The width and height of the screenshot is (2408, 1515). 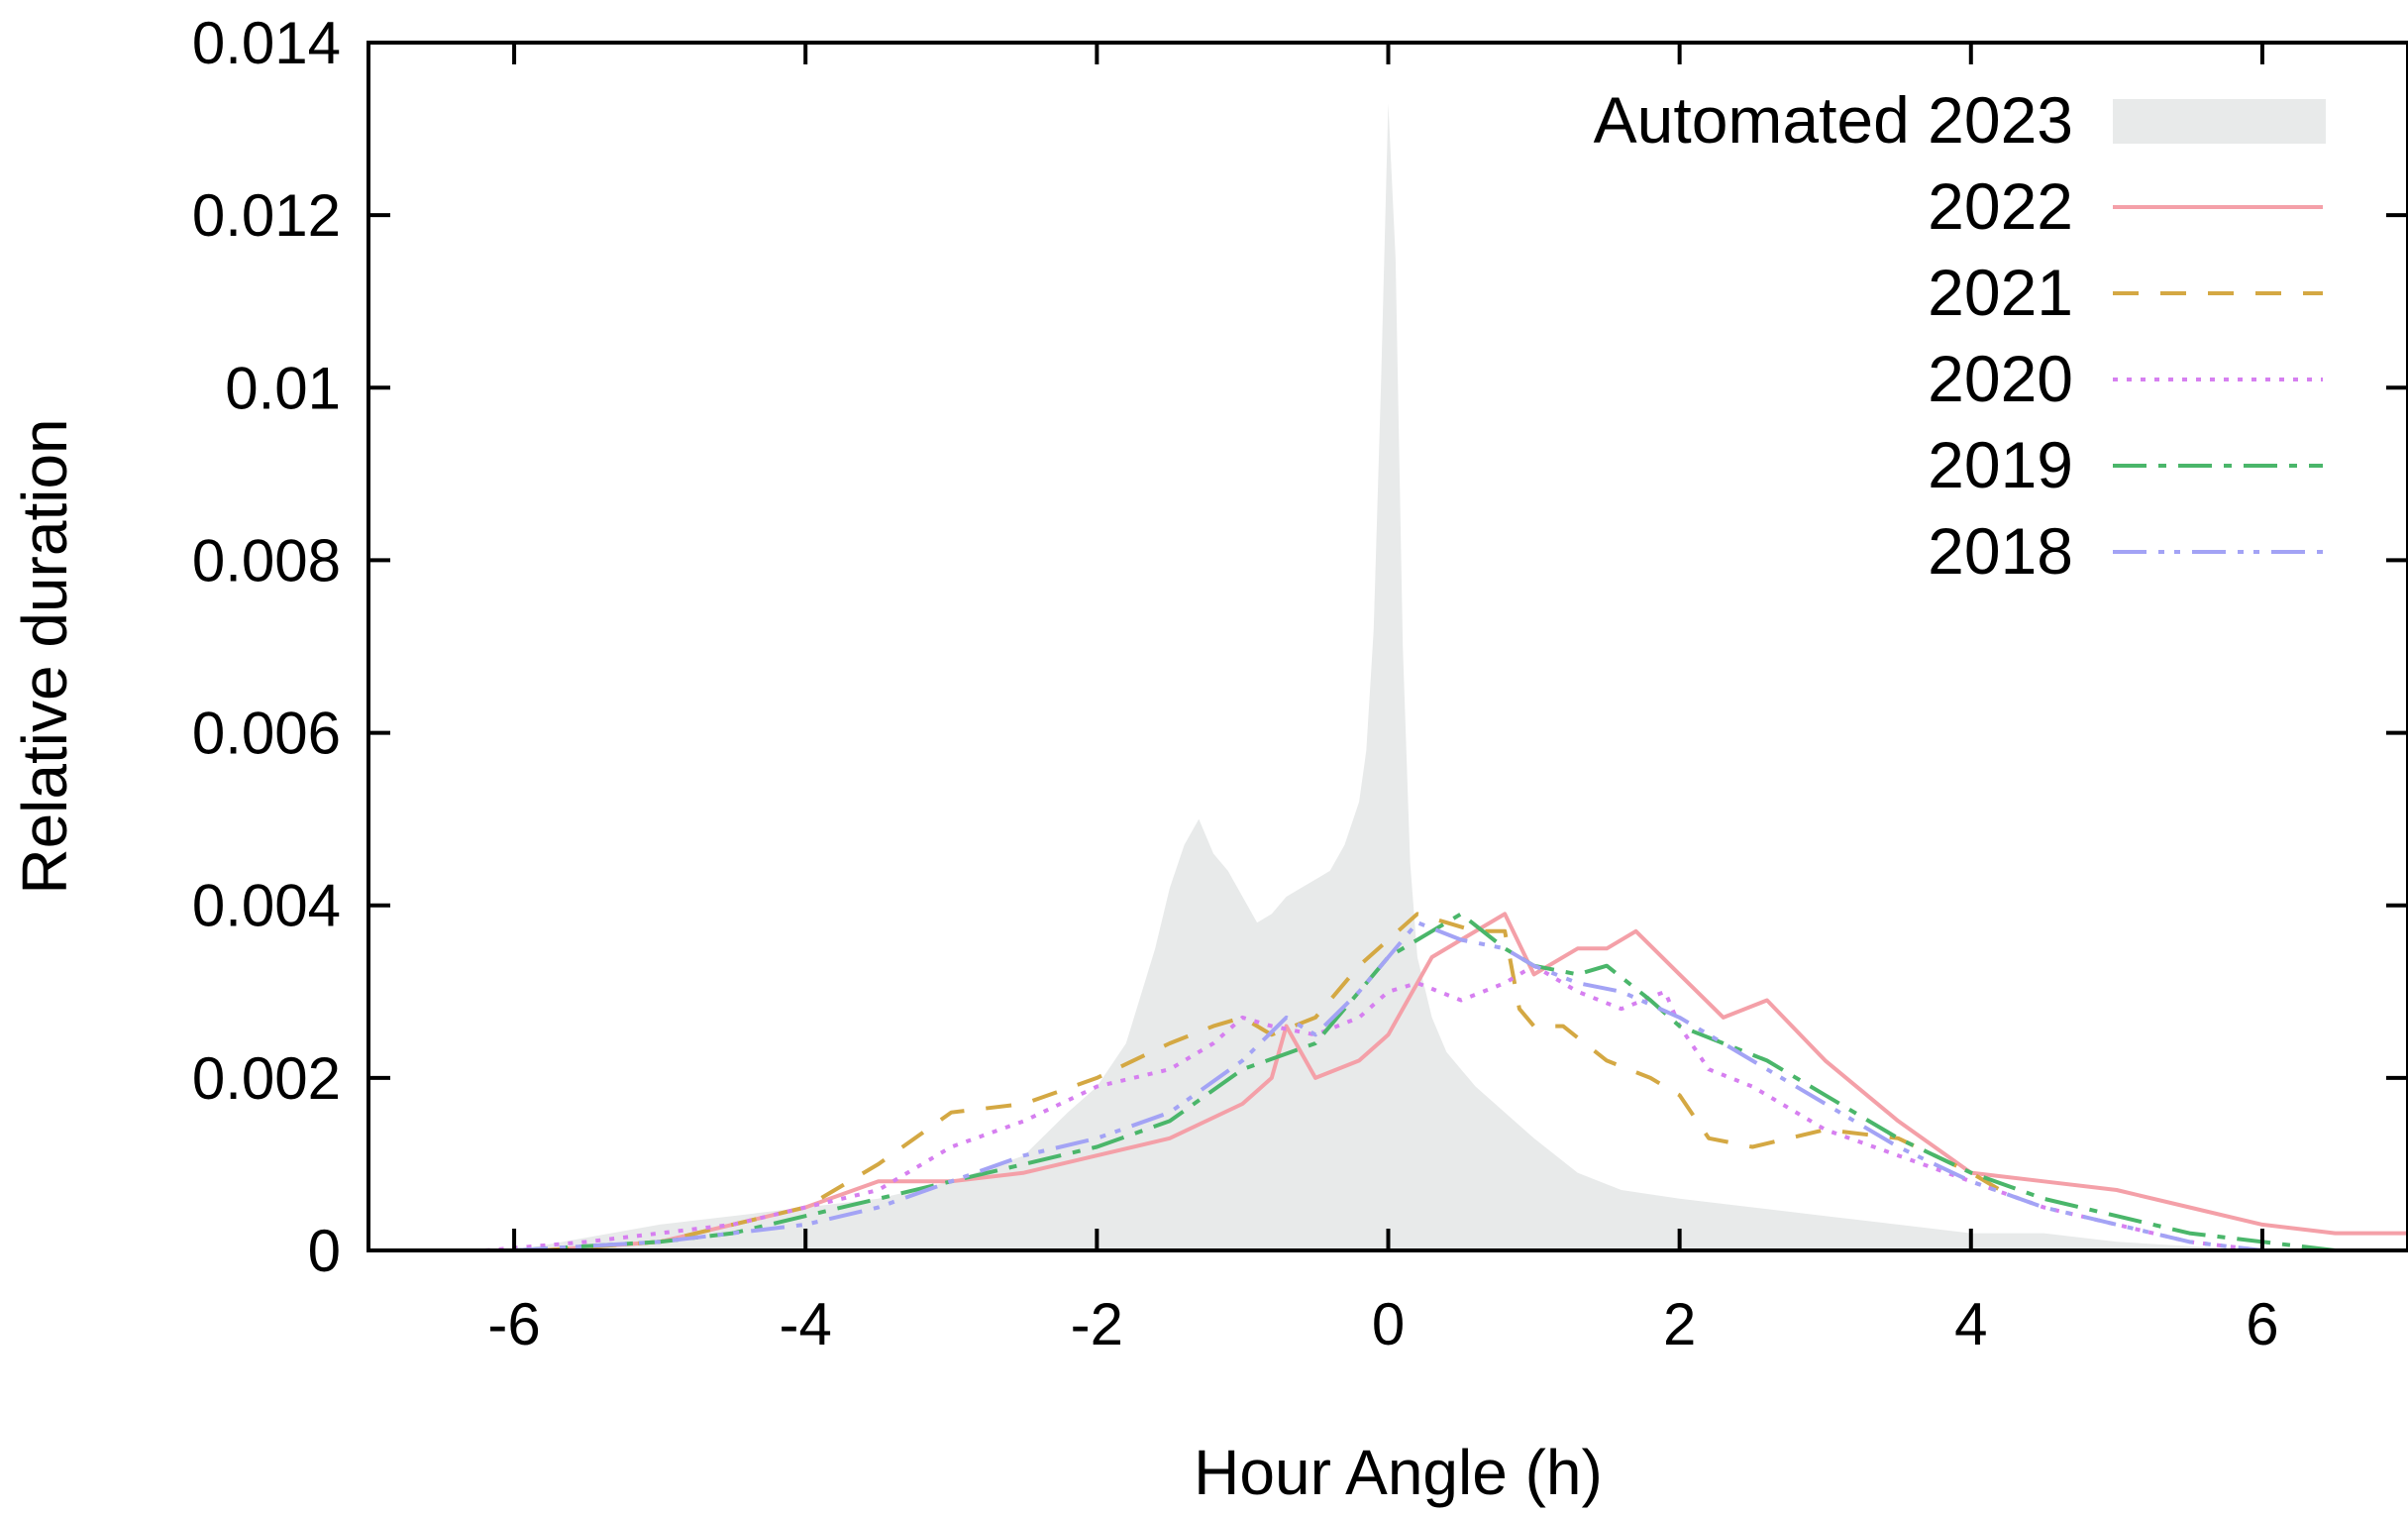 I want to click on legend-label: 2022, so click(x=2000, y=206).